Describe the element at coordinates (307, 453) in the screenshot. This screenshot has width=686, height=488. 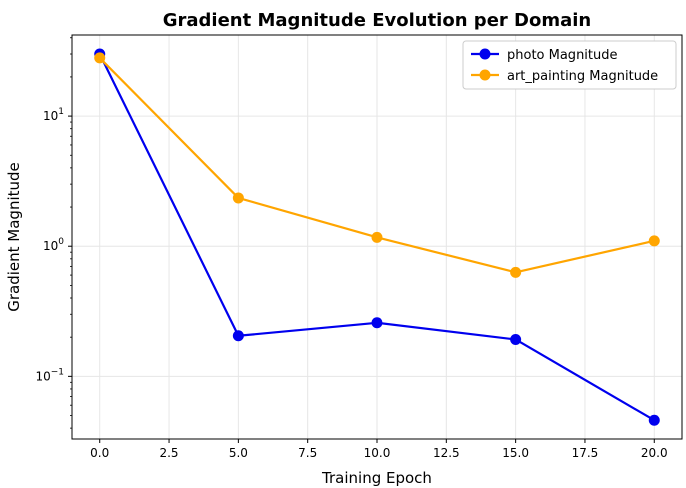
I see `x-tick-label: 7.5` at that location.